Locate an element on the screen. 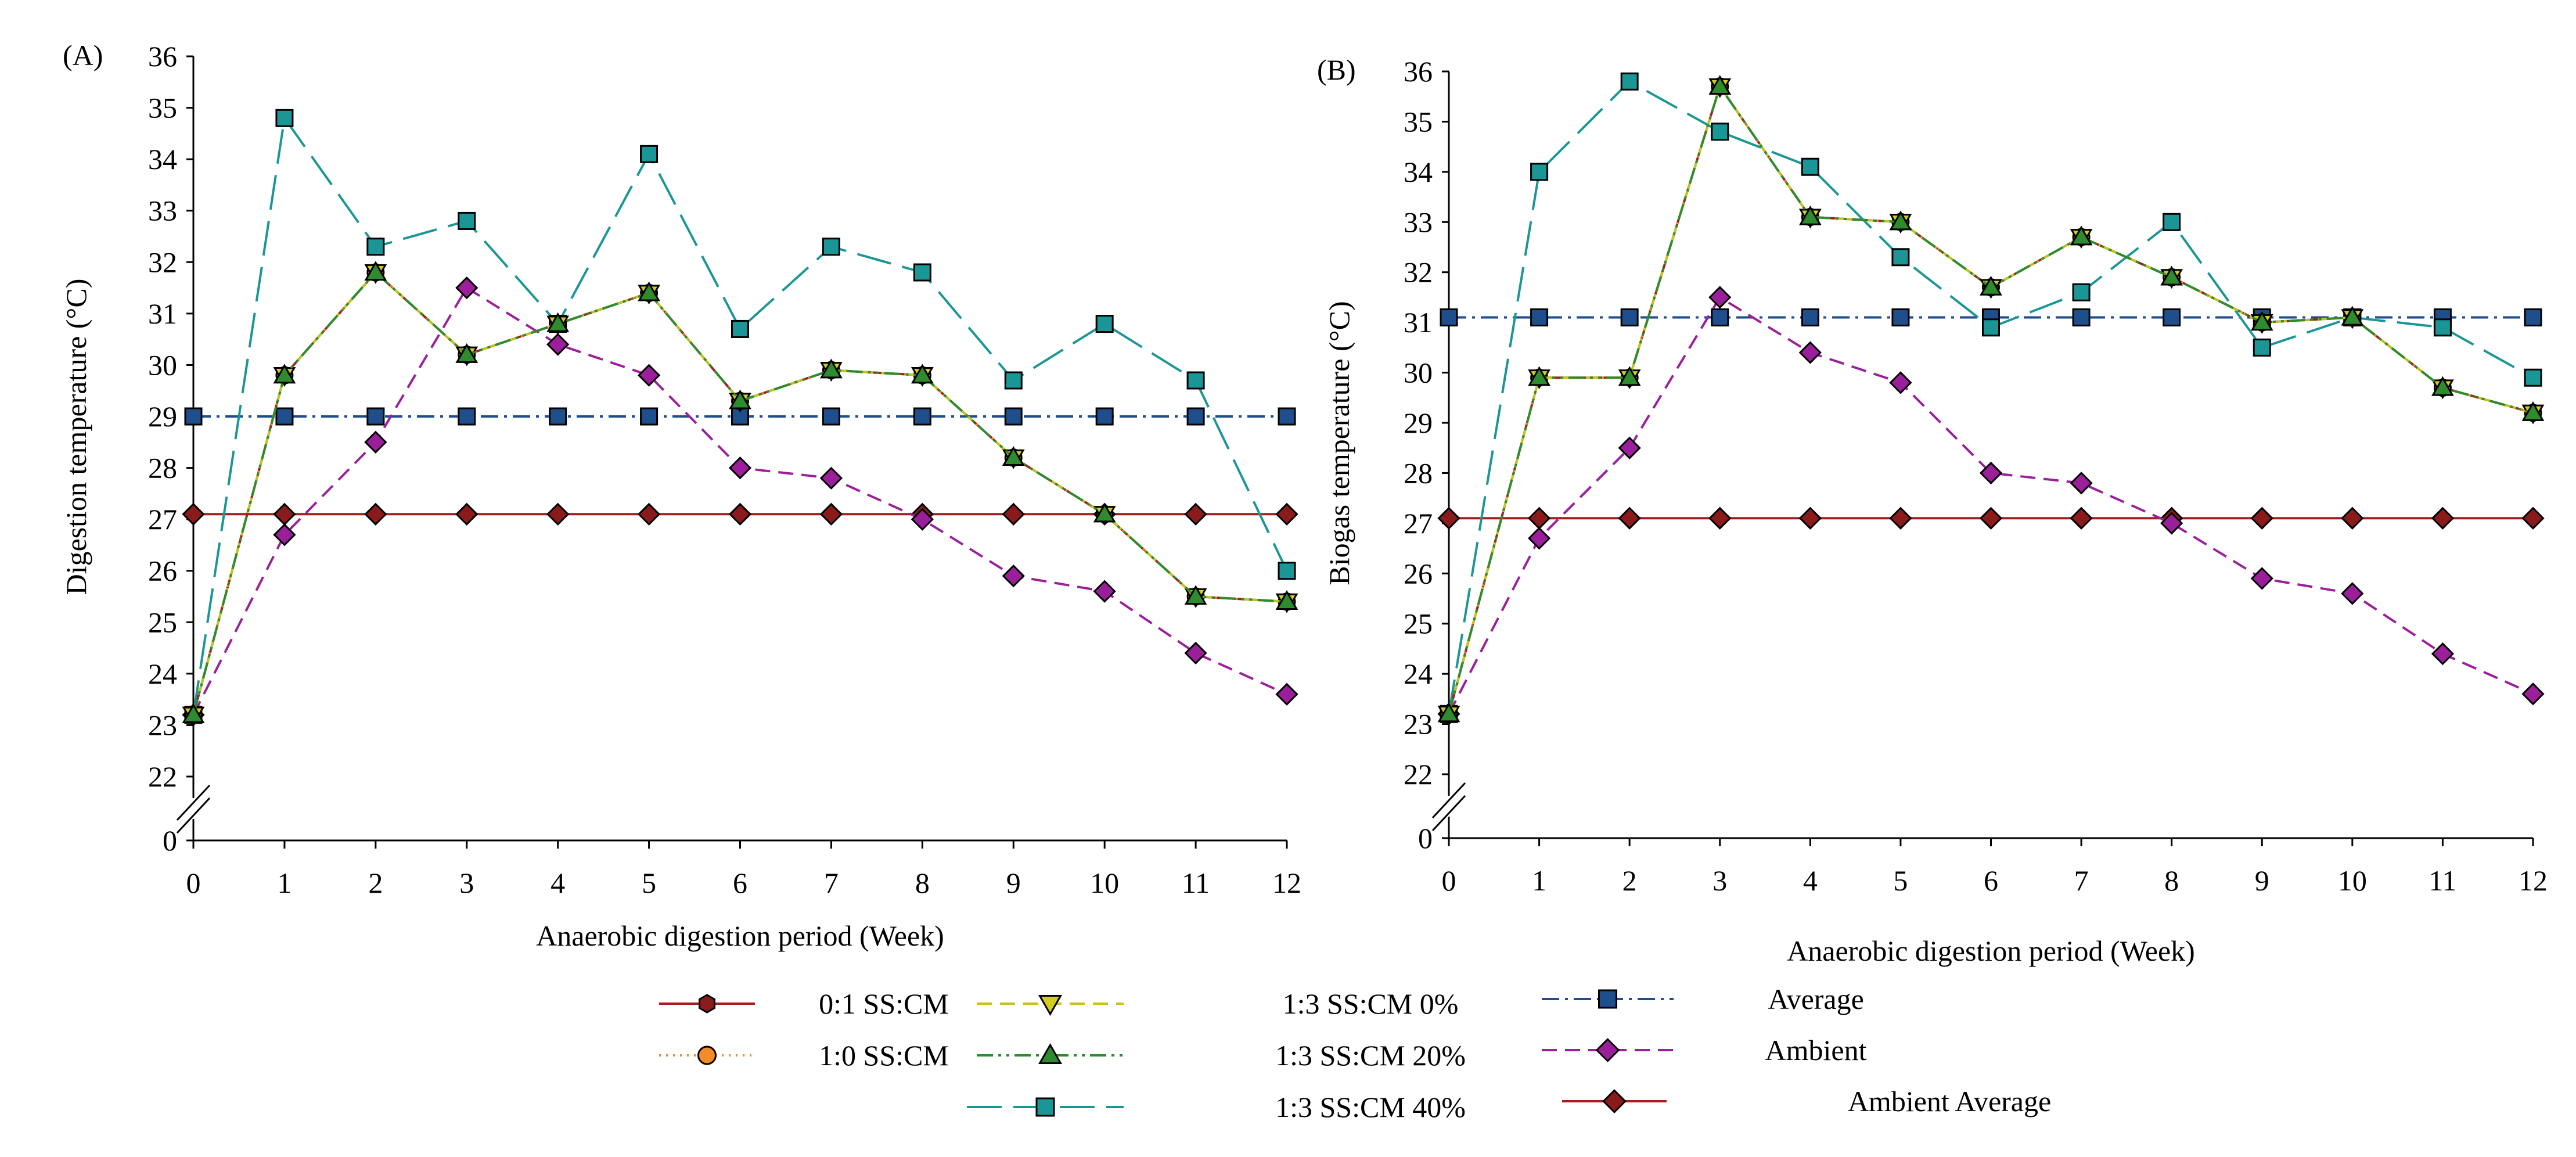 The width and height of the screenshot is (2576, 1157). x-tick-label: 9 is located at coordinates (1013, 883).